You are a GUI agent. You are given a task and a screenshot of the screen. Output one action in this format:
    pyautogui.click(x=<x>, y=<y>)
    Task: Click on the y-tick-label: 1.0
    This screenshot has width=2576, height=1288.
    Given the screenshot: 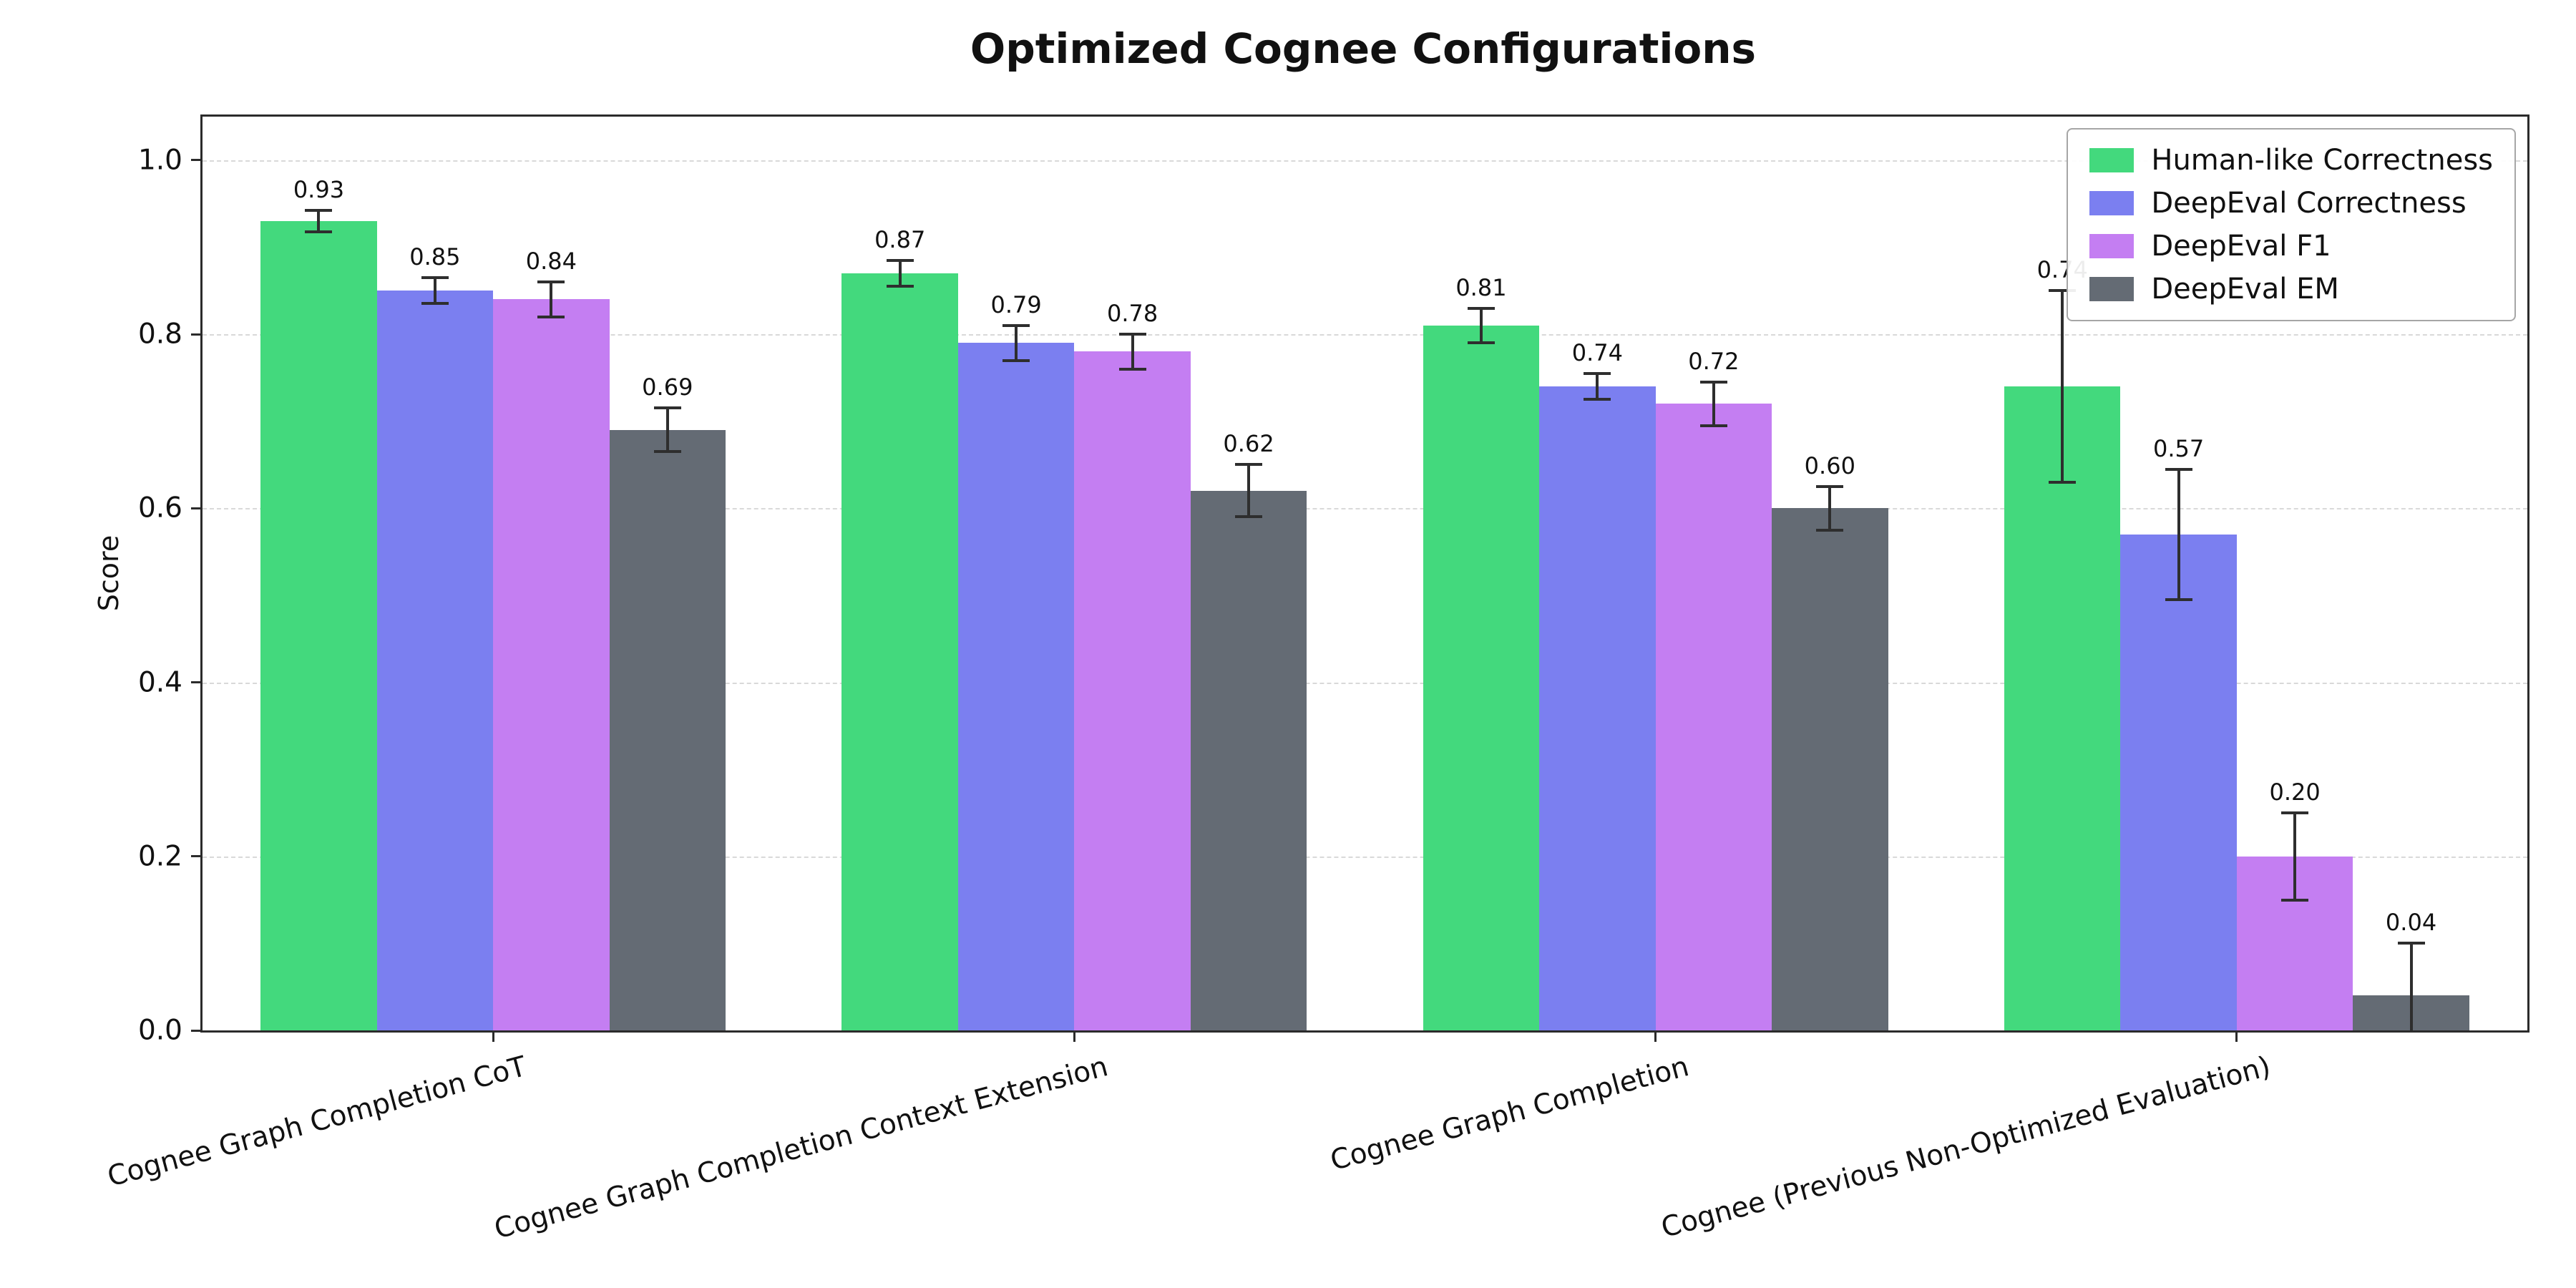 What is the action you would take?
    pyautogui.click(x=159, y=160)
    